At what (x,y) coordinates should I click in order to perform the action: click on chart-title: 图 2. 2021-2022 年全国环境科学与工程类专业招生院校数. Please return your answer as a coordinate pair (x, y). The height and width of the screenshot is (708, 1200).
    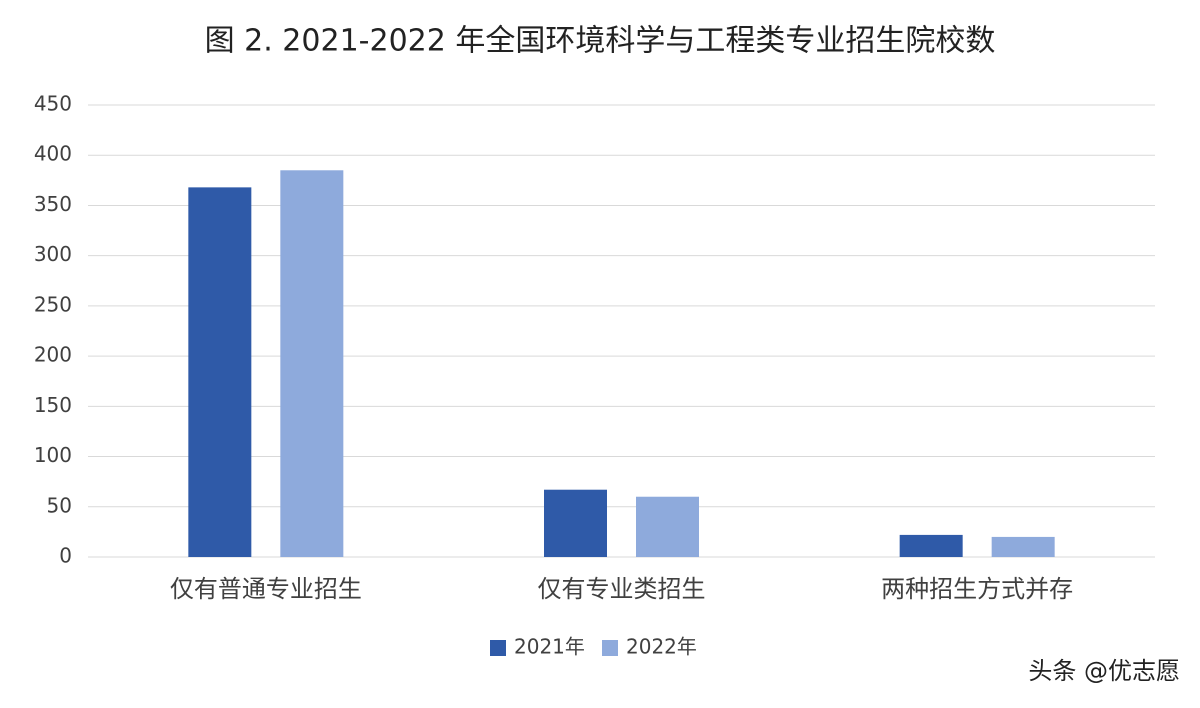
    Looking at the image, I should click on (600, 41).